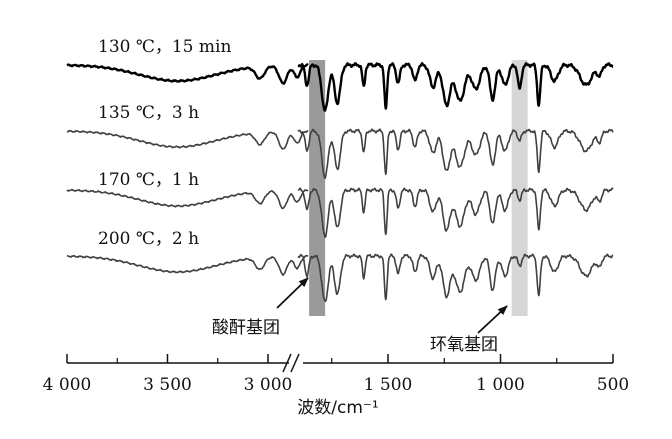 The image size is (672, 439). What do you see at coordinates (464, 345) in the screenshot?
I see `annotation-label-2: 环氧基团` at bounding box center [464, 345].